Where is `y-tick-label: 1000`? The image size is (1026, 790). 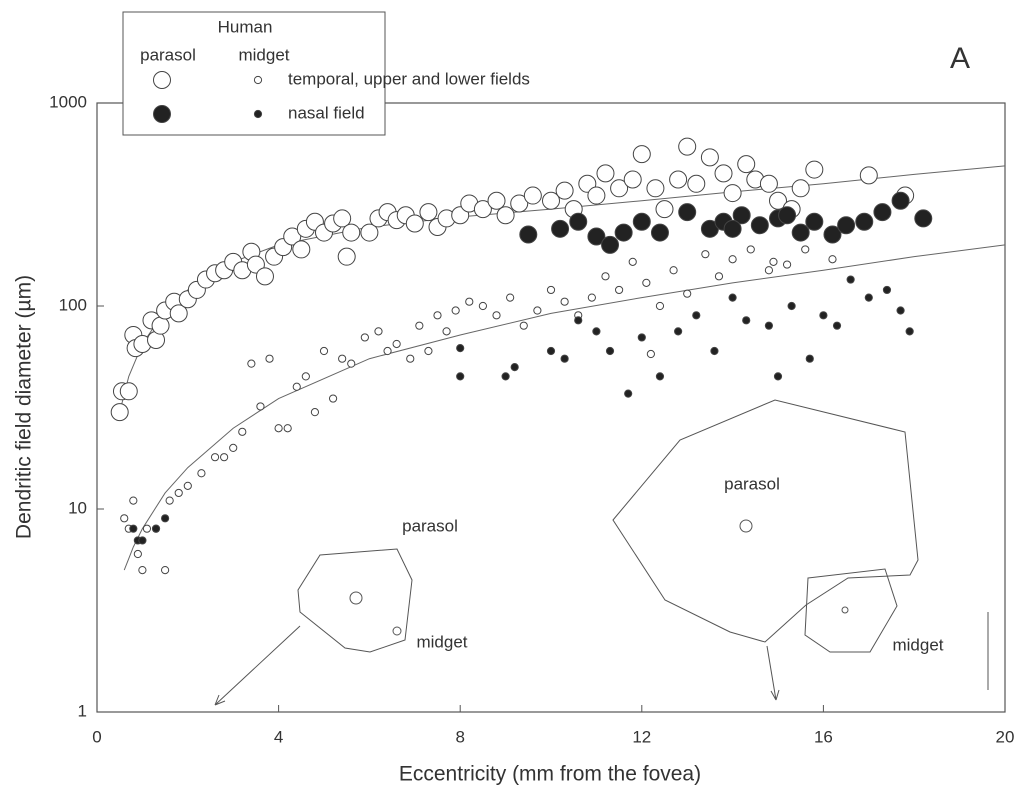
y-tick-label: 1000 is located at coordinates (68, 101).